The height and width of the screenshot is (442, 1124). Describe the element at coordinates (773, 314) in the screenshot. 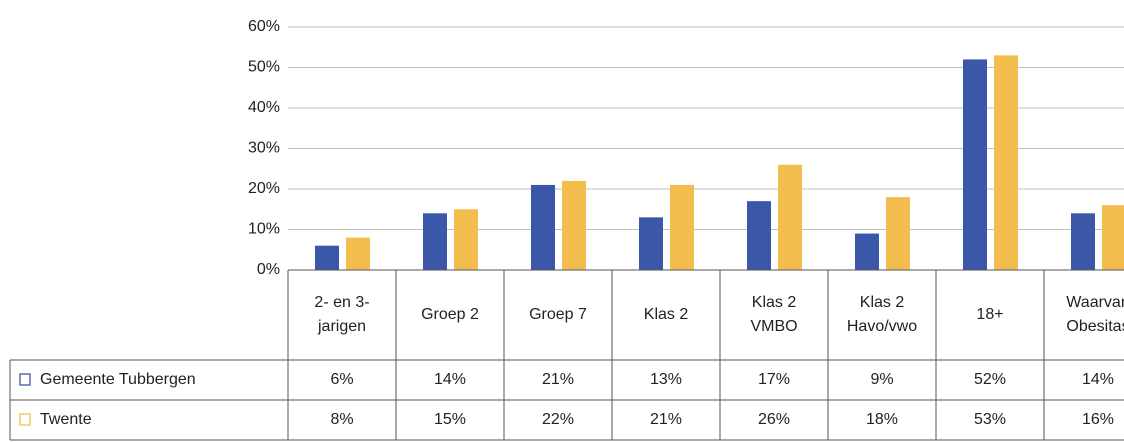

I see `category-label: Klas 2 VMBO` at that location.